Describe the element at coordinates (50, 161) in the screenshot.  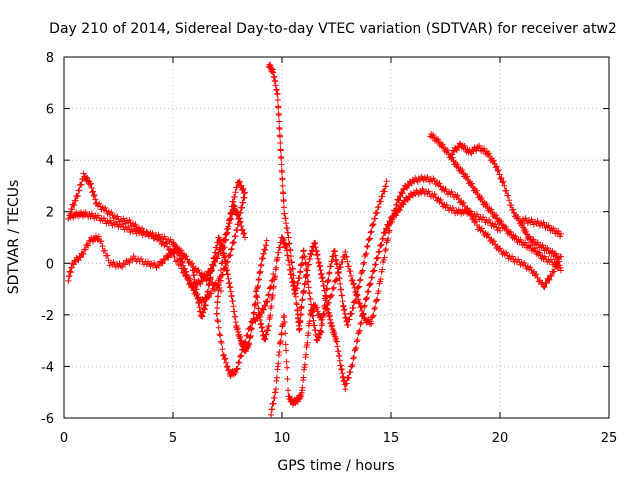
I see `y-tick-label: 4` at that location.